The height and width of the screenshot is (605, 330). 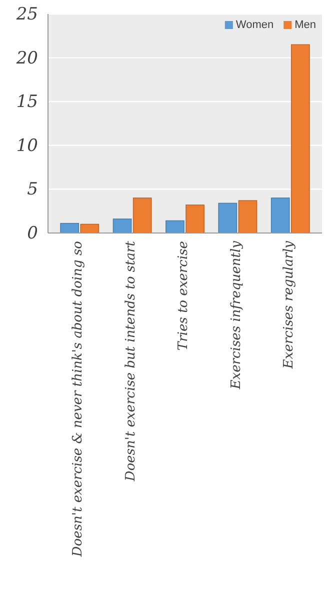 I want to click on y-tick-label: 0, so click(x=32, y=233).